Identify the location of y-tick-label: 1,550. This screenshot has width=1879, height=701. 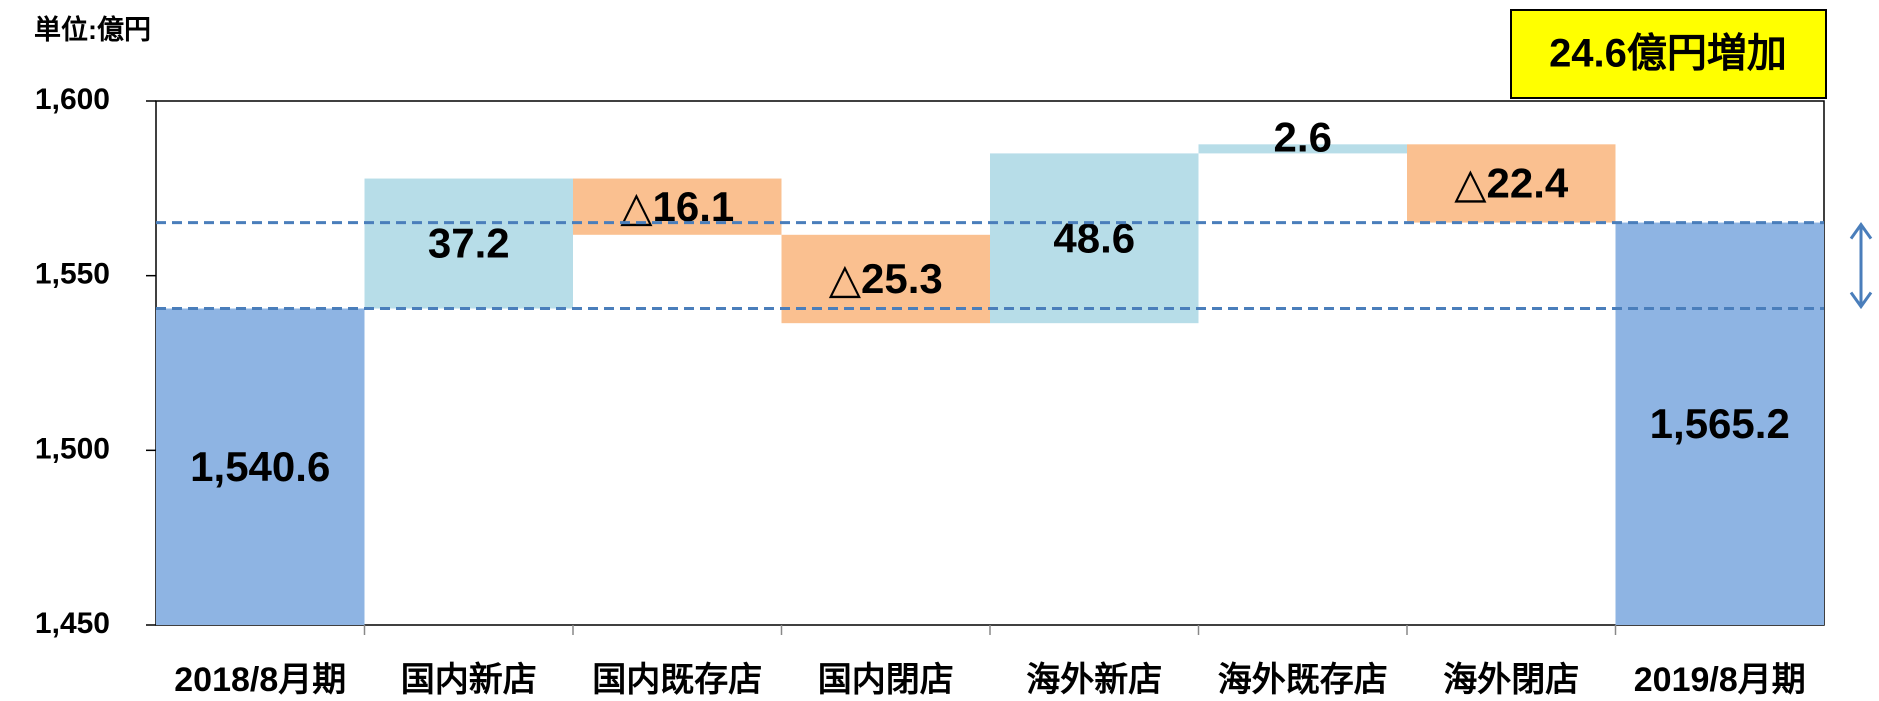
(72, 274).